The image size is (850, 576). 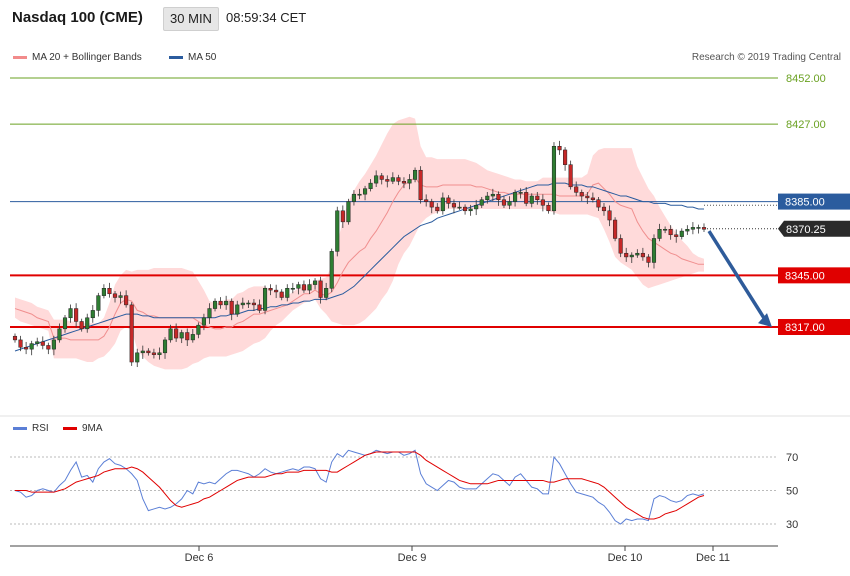 What do you see at coordinates (792, 525) in the screenshot?
I see `rsi-tick-label: 30` at bounding box center [792, 525].